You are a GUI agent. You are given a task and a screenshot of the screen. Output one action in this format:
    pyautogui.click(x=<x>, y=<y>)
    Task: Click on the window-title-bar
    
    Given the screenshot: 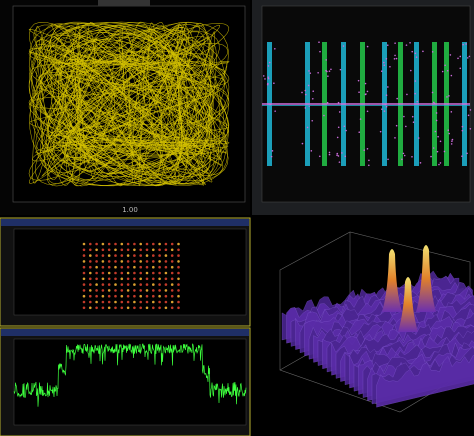 What is the action you would take?
    pyautogui.click(x=125, y=222)
    